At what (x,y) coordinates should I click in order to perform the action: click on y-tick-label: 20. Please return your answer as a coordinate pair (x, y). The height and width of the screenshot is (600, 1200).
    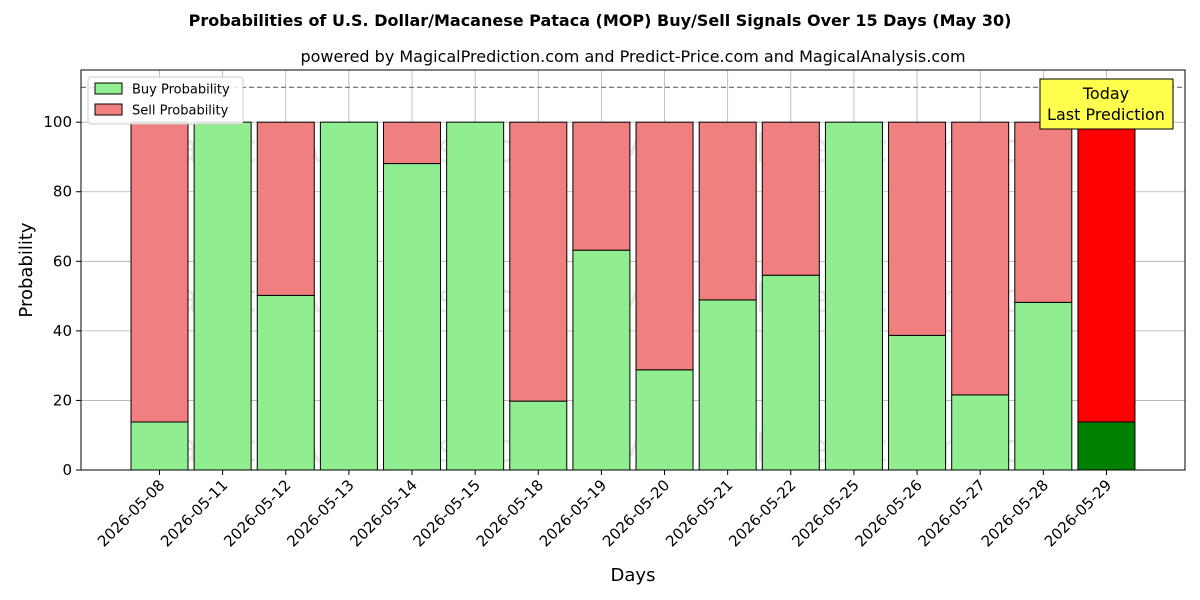
    Looking at the image, I should click on (62, 400).